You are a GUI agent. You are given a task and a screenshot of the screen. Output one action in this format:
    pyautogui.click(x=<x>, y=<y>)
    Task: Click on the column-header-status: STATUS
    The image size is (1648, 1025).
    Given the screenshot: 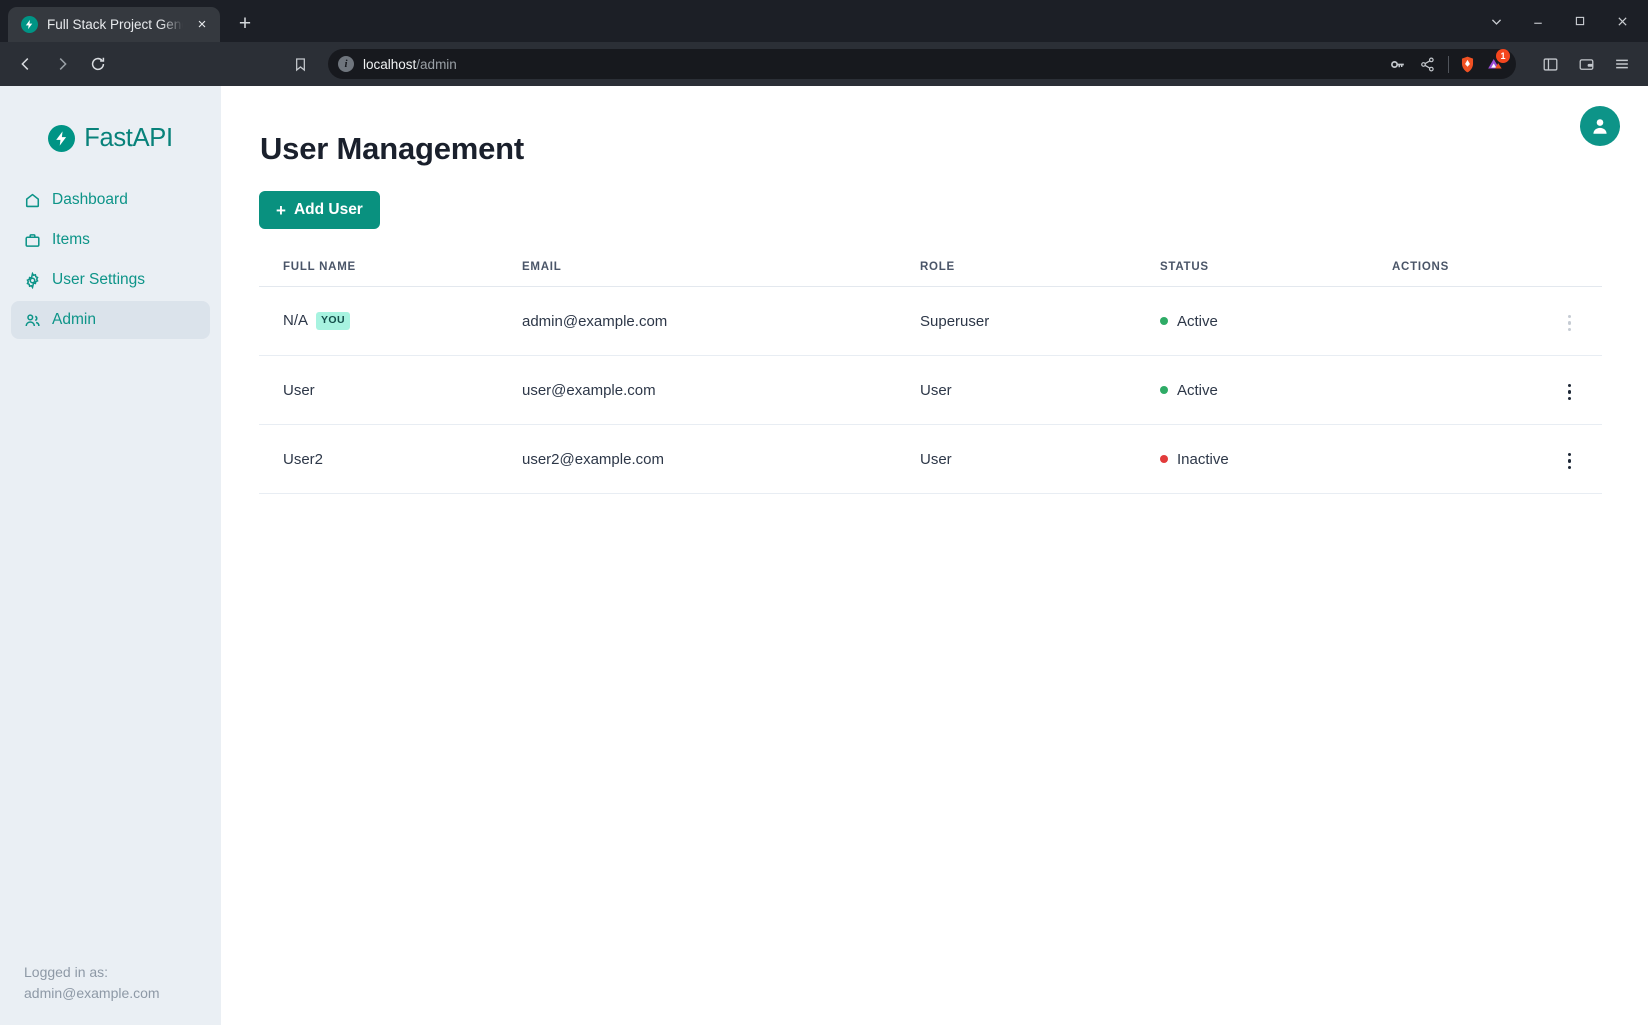 What is the action you would take?
    pyautogui.click(x=1276, y=274)
    